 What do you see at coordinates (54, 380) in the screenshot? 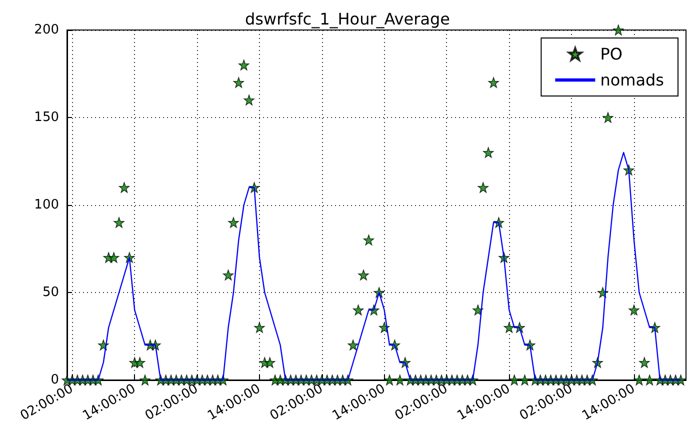
I see `y-tick-label: 0` at bounding box center [54, 380].